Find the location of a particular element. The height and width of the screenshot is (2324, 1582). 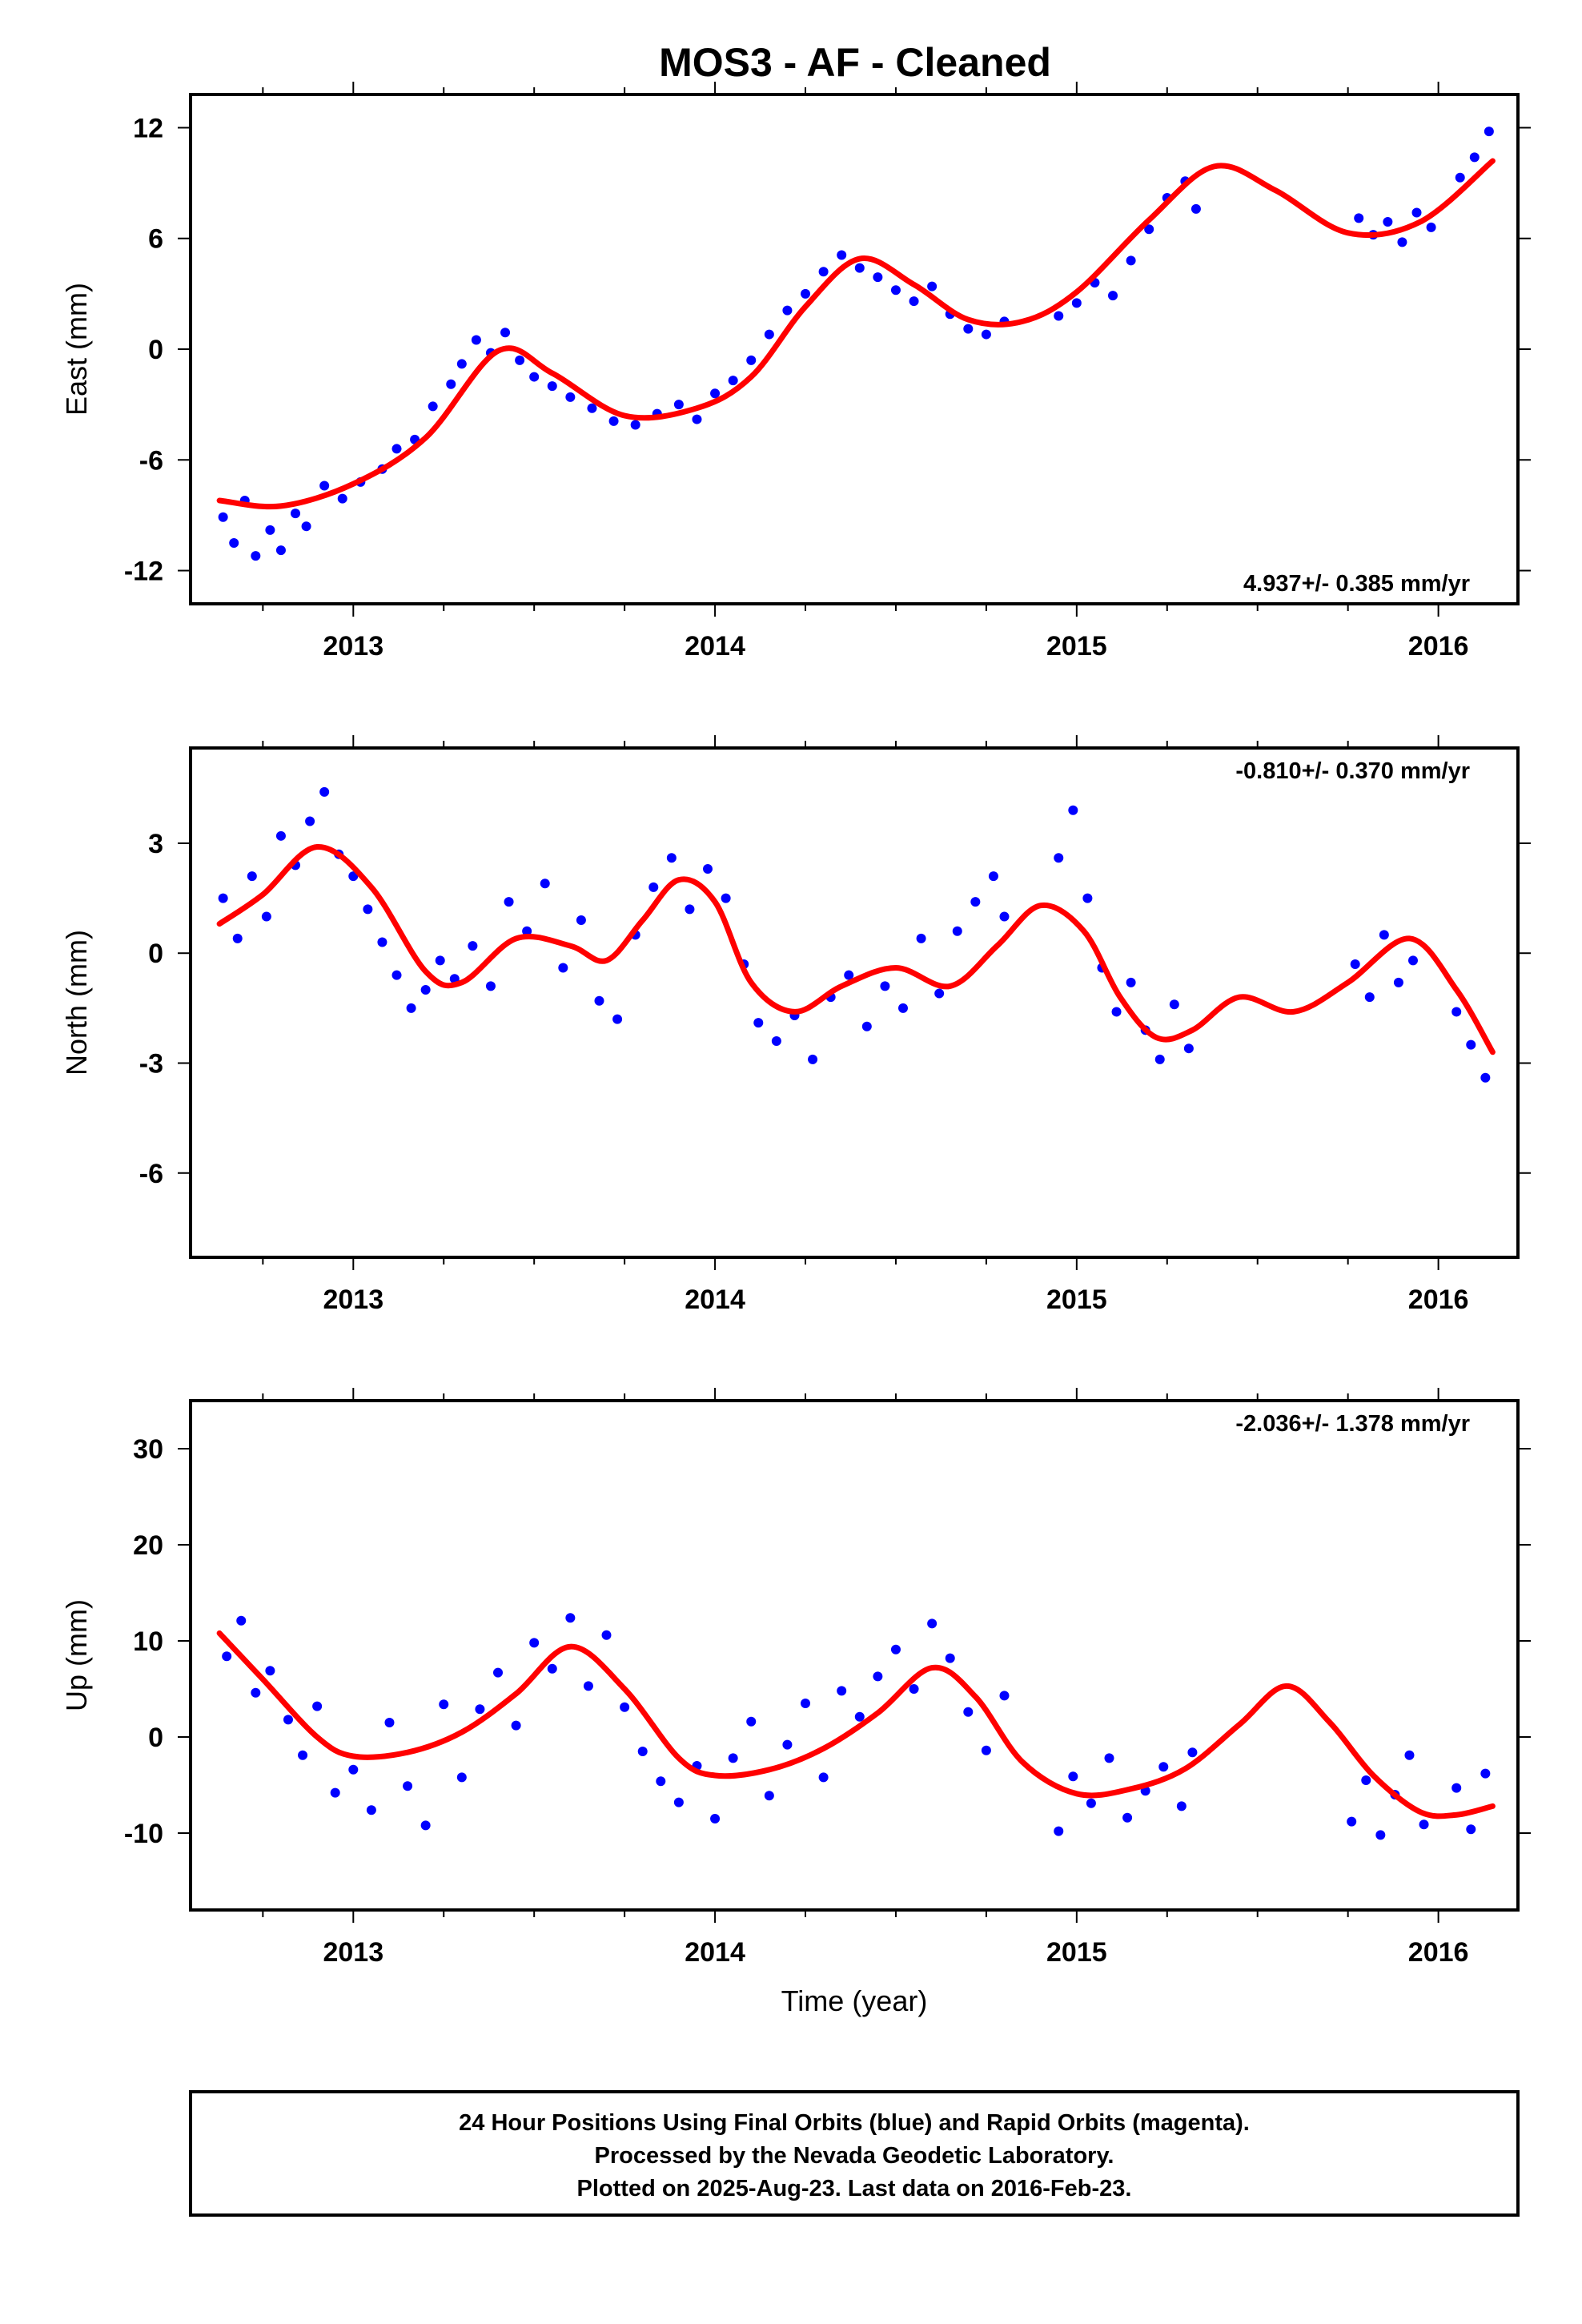

north-x-tick-label: 2014 is located at coordinates (715, 1300).